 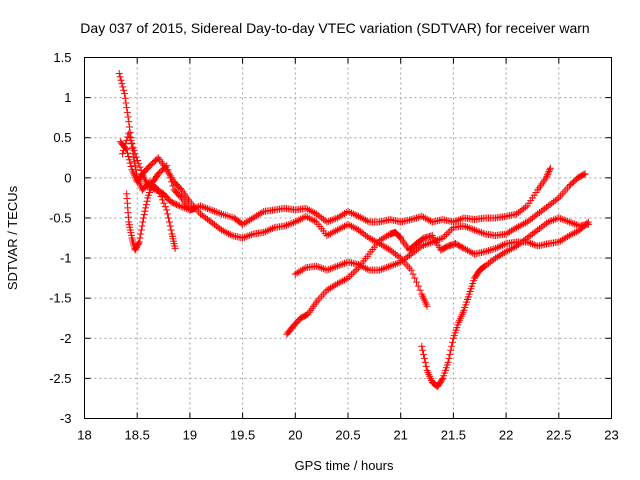 What do you see at coordinates (611, 435) in the screenshot?
I see `x-tick-label: 23` at bounding box center [611, 435].